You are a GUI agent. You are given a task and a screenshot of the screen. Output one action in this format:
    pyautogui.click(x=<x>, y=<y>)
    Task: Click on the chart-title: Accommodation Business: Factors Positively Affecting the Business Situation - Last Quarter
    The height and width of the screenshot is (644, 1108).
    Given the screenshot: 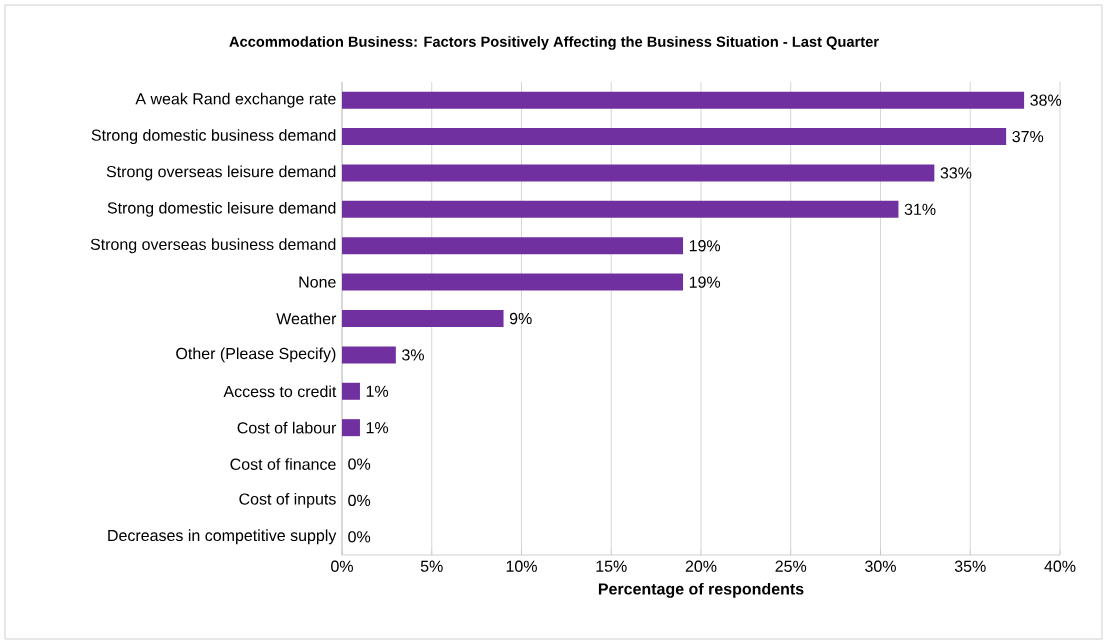 What is the action you would take?
    pyautogui.click(x=554, y=43)
    